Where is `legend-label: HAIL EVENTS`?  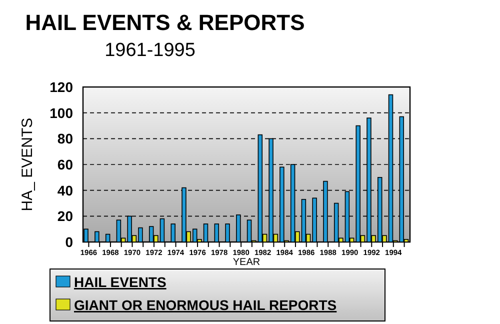
legend-label: HAIL EVENTS is located at coordinates (120, 282).